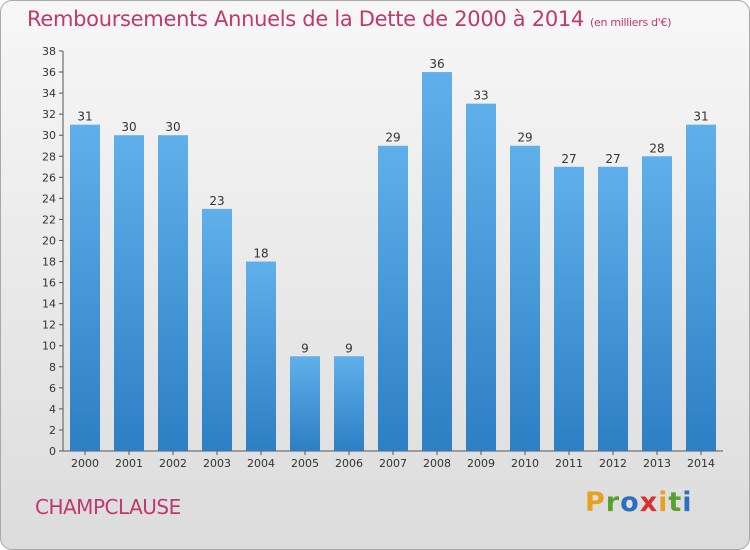  Describe the element at coordinates (49, 262) in the screenshot. I see `y-tick-label: 18` at that location.